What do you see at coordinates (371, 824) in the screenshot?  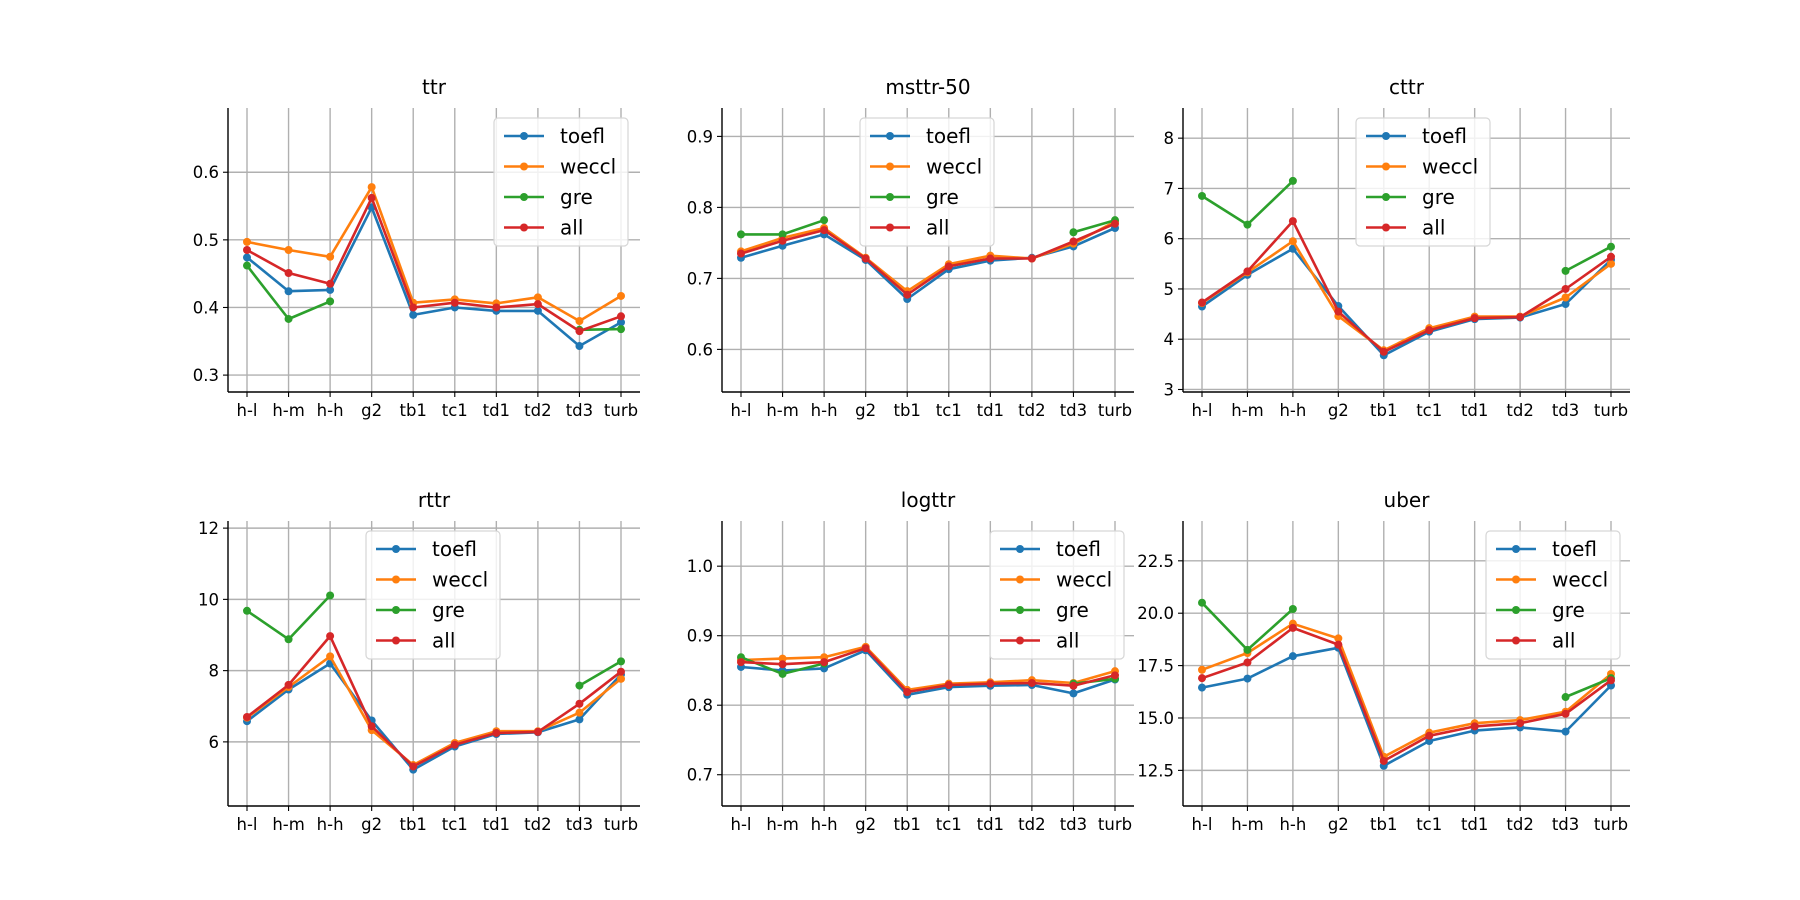 I see `x-tick-label-g2: g2` at bounding box center [371, 824].